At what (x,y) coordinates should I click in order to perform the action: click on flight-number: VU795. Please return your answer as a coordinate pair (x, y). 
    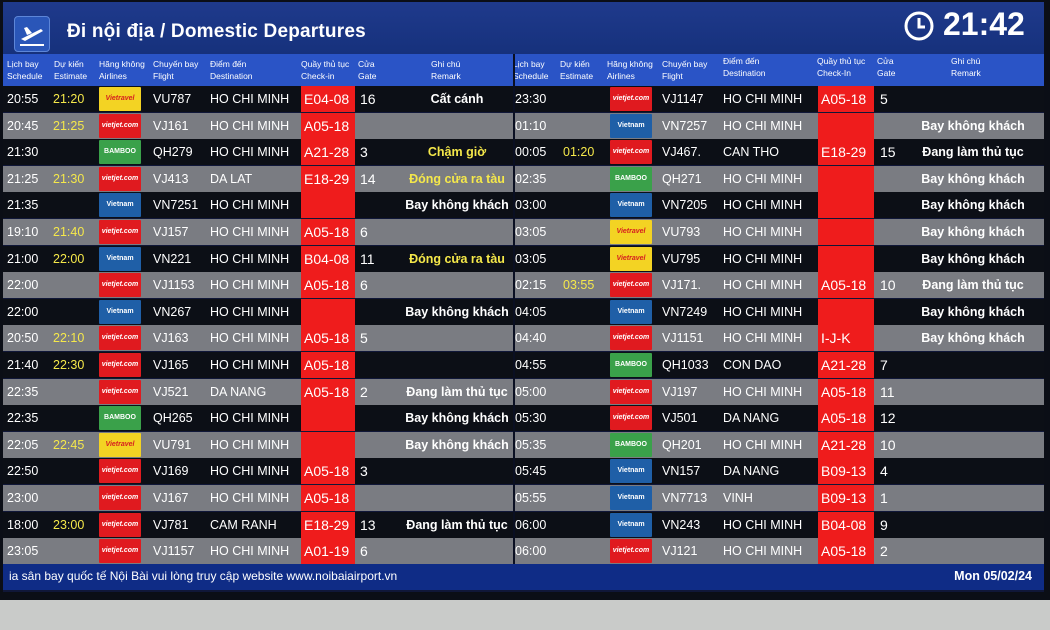
    Looking at the image, I should click on (681, 258).